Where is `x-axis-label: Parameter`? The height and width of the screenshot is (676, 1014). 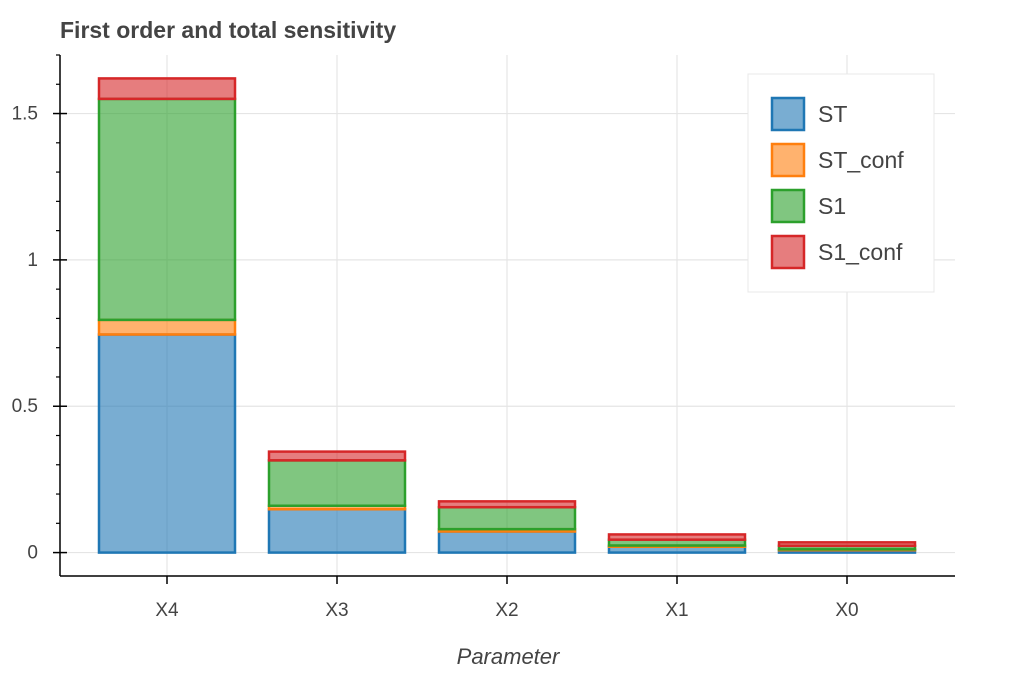
x-axis-label: Parameter is located at coordinates (509, 656).